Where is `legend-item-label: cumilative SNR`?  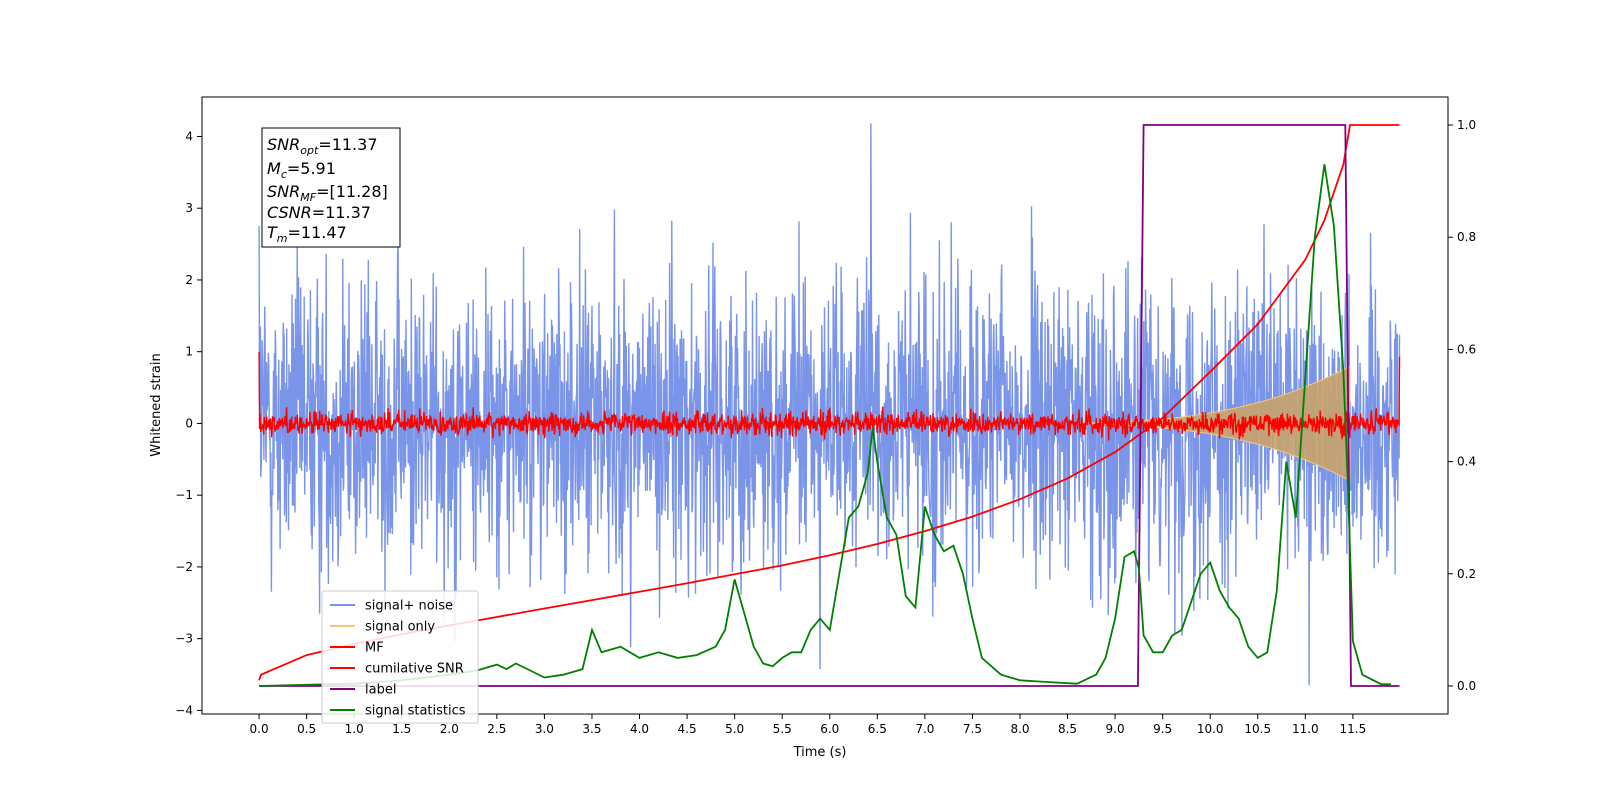
legend-item-label: cumilative SNR is located at coordinates (414, 669).